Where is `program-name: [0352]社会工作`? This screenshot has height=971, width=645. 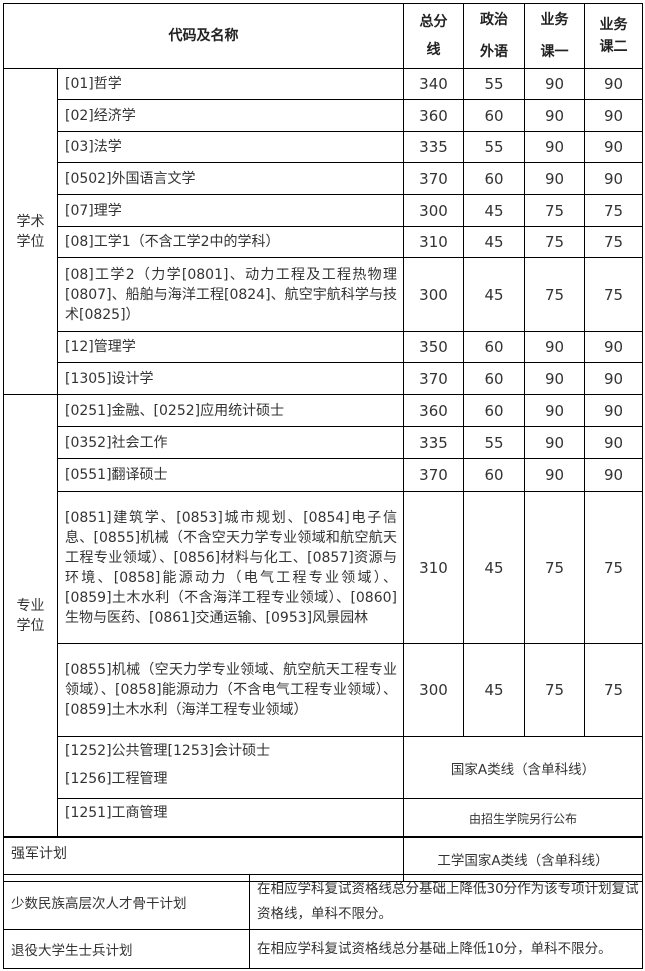 program-name: [0352]社会工作 is located at coordinates (230, 442).